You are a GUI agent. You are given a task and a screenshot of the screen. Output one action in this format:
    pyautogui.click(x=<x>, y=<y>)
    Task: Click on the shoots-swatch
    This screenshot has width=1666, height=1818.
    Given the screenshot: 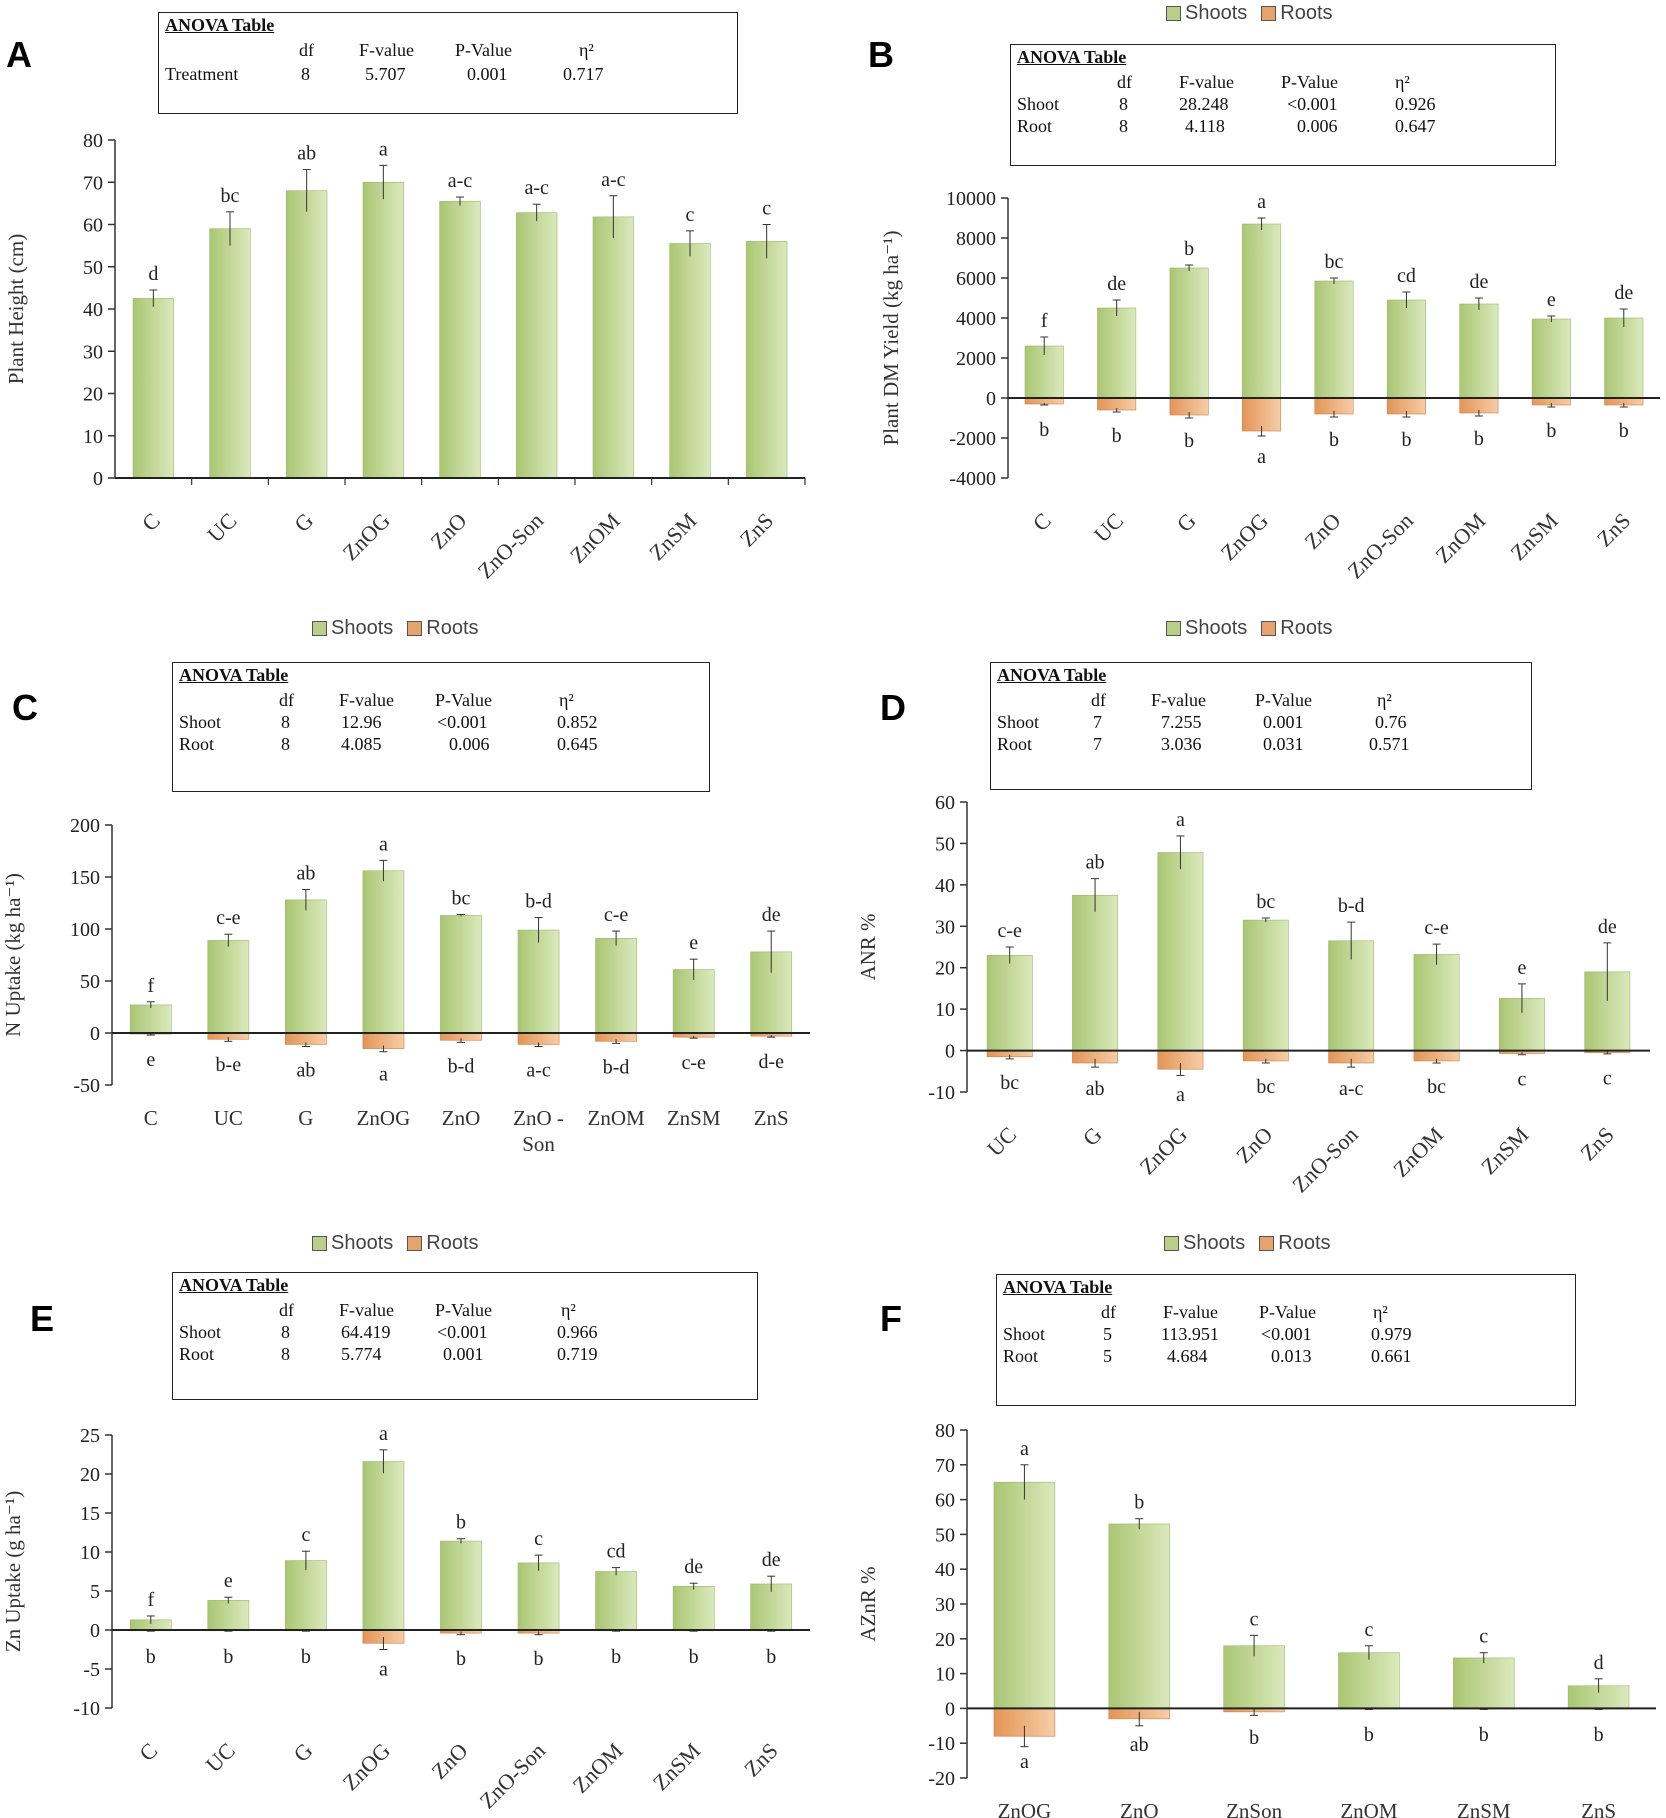 What is the action you would take?
    pyautogui.click(x=1173, y=13)
    